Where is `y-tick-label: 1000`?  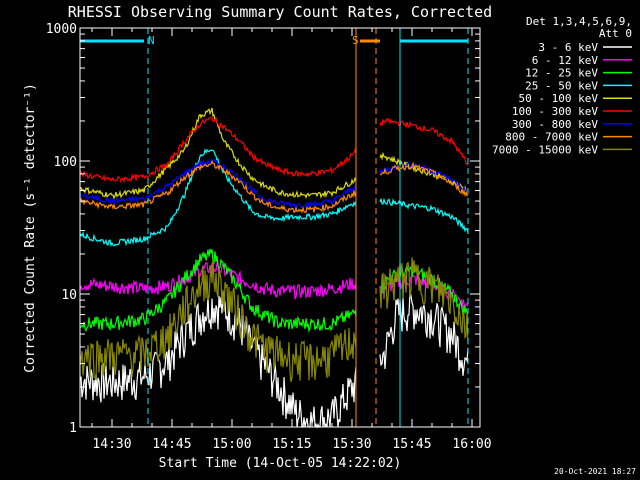
y-tick-label: 1000 is located at coordinates (61, 29).